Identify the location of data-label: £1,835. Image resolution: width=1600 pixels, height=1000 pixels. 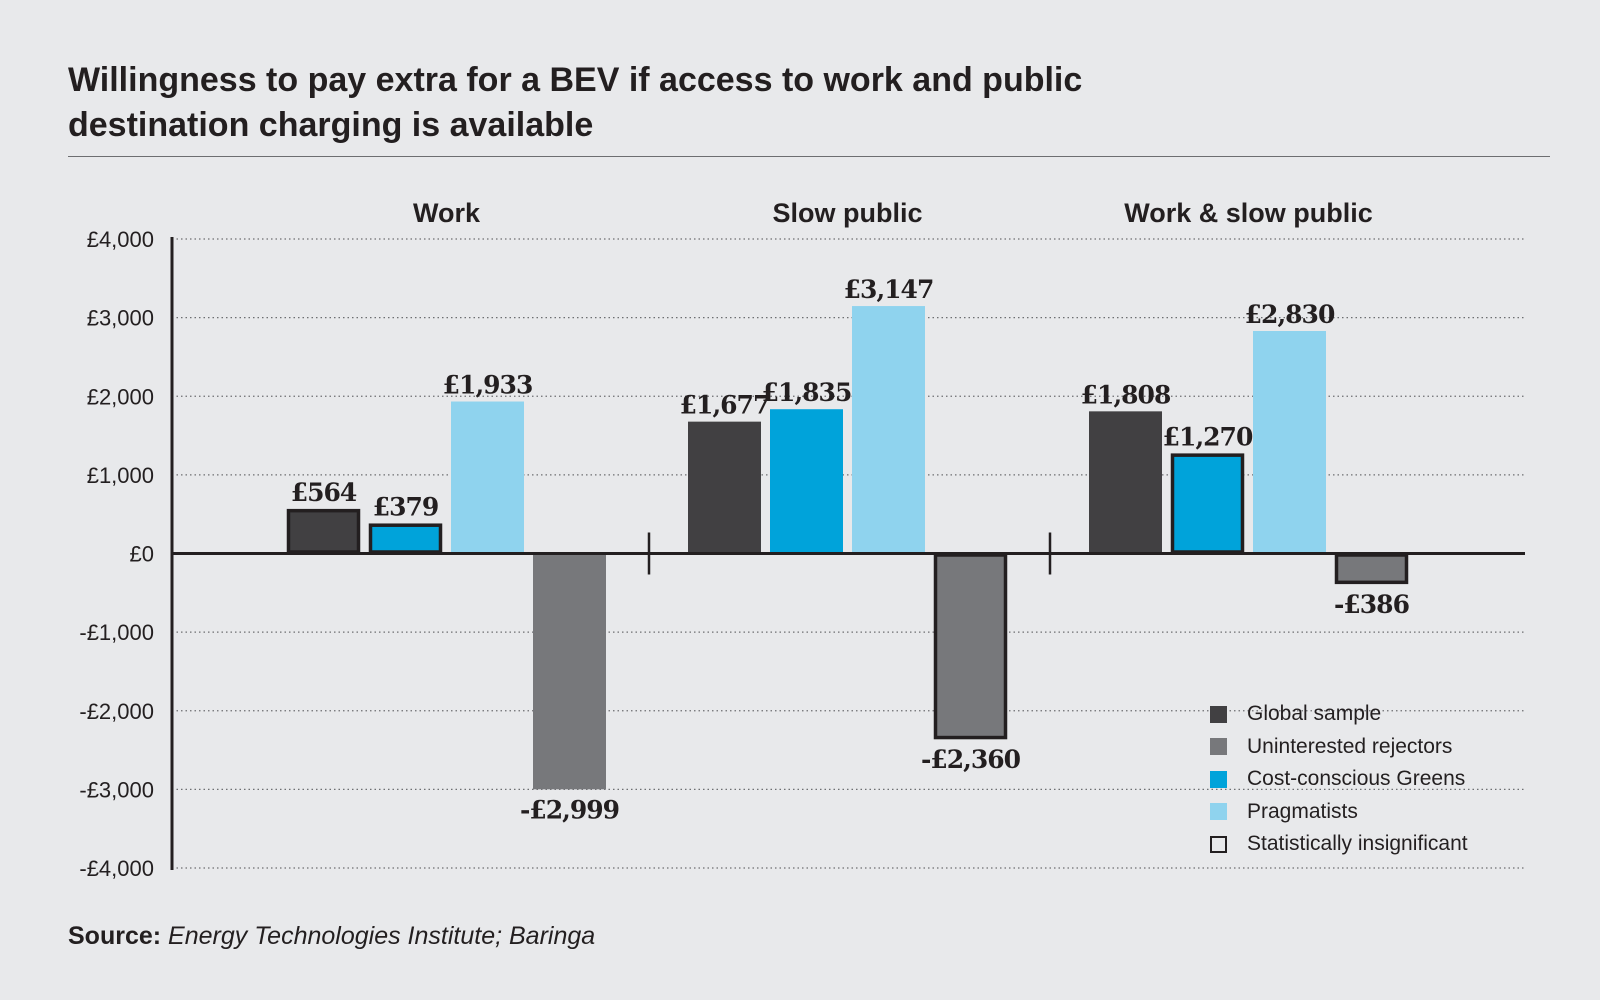
(807, 392).